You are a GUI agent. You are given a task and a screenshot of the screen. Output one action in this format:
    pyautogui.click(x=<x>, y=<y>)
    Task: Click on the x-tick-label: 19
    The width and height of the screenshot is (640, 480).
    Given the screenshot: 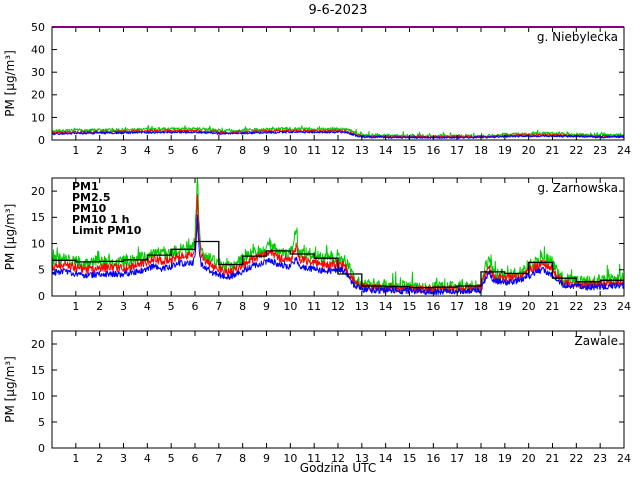 What is the action you would take?
    pyautogui.click(x=505, y=150)
    